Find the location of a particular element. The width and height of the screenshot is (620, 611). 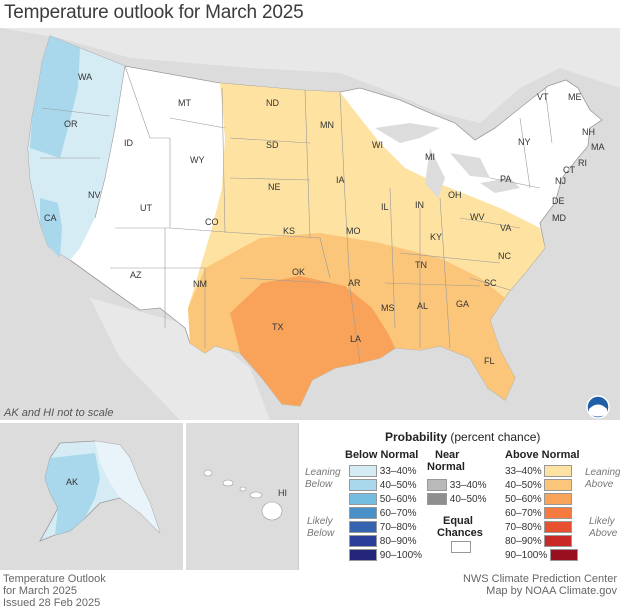

legend-above-range-4: 60–70% is located at coordinates (523, 513).